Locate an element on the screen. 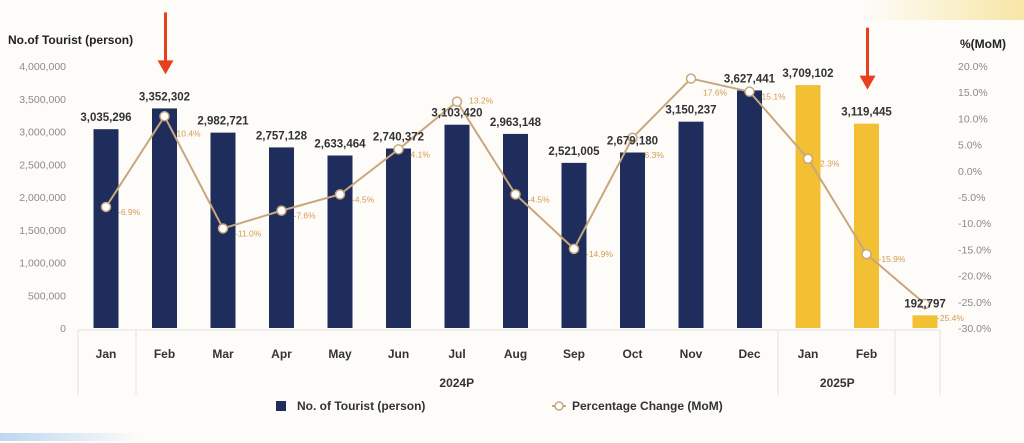  pct-change-label: 10.4% is located at coordinates (189, 133).